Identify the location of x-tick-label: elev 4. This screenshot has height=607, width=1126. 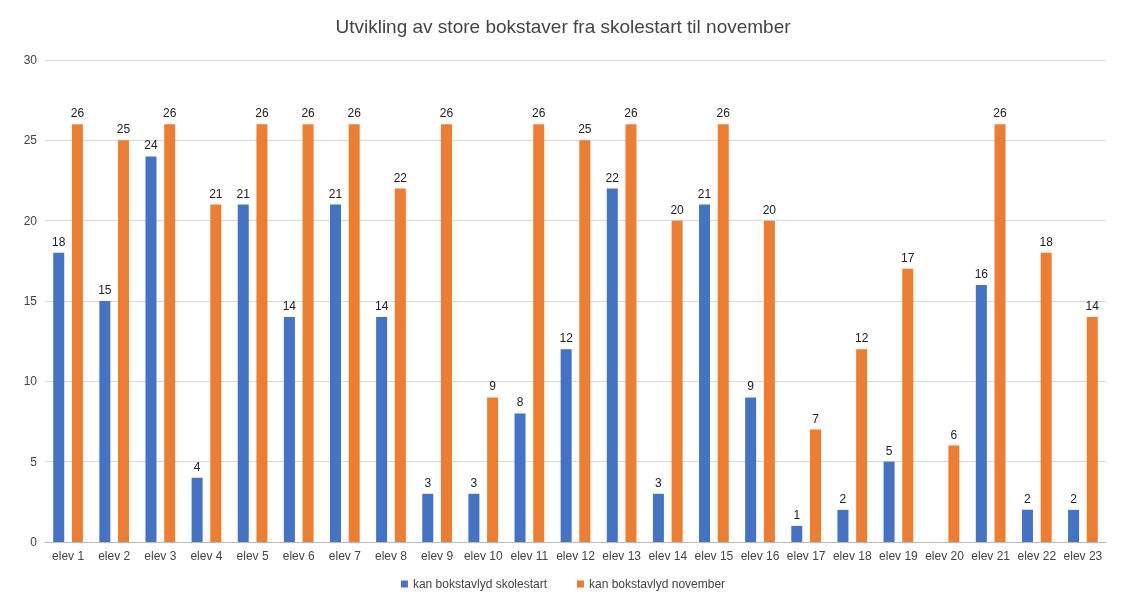
(206, 556).